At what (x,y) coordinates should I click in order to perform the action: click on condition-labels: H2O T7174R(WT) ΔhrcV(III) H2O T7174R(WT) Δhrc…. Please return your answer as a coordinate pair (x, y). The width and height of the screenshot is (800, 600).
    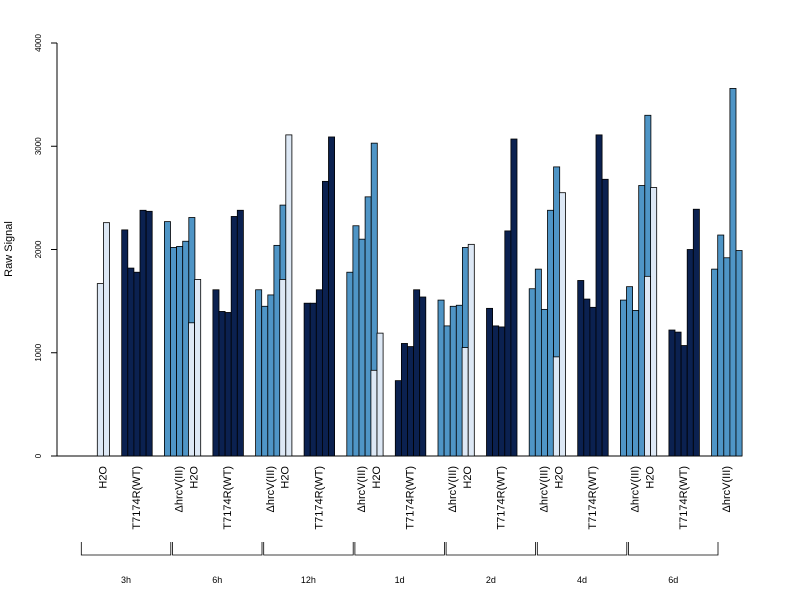
    Looking at the image, I should click on (414, 498).